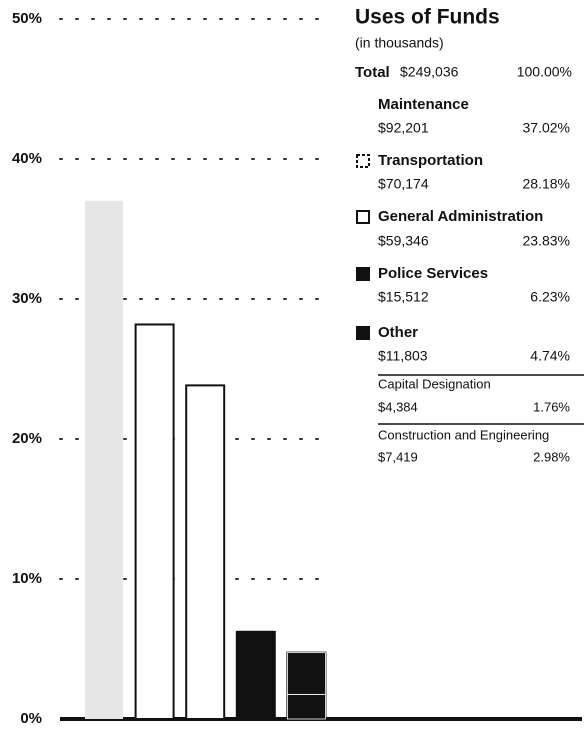 This screenshot has height=734, width=588. I want to click on legend-label: Capital Designation, so click(434, 383).